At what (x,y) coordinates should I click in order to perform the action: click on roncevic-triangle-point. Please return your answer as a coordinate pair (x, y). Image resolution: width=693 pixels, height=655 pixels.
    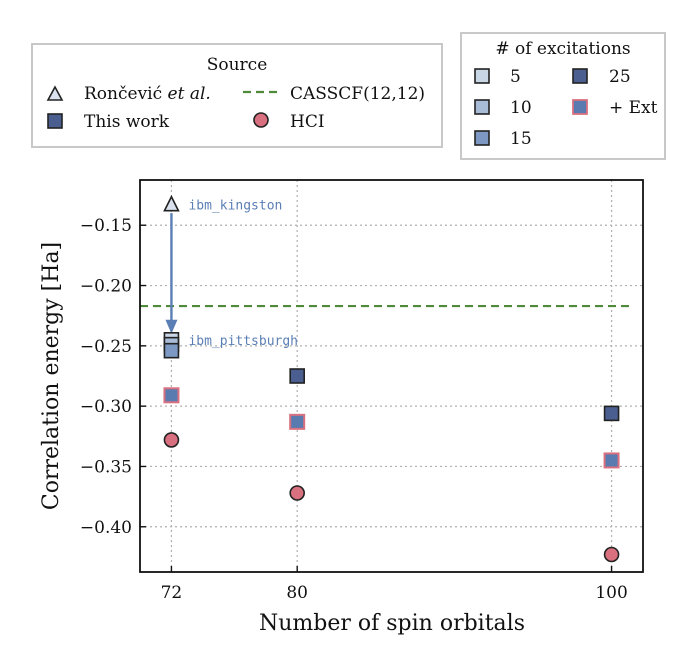
    Looking at the image, I should click on (171, 203).